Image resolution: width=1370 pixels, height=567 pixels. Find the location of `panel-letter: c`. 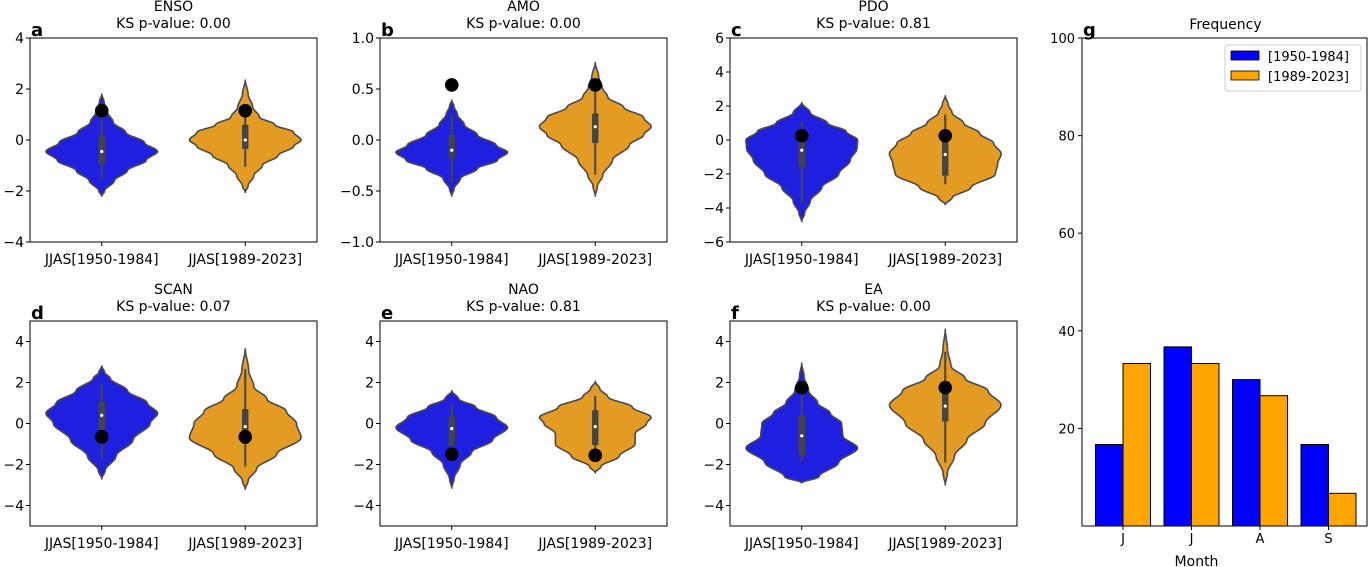

panel-letter: c is located at coordinates (736, 30).